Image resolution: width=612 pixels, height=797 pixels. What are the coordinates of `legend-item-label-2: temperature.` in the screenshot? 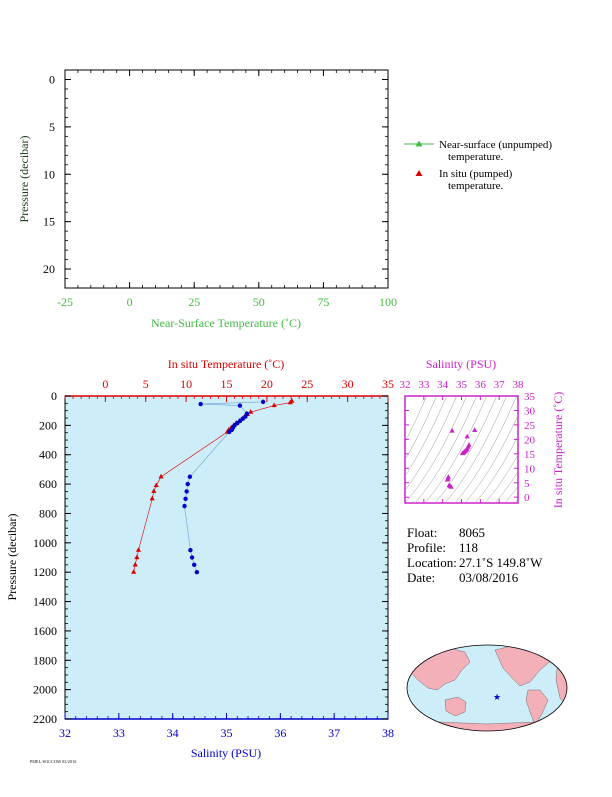 It's located at (476, 186).